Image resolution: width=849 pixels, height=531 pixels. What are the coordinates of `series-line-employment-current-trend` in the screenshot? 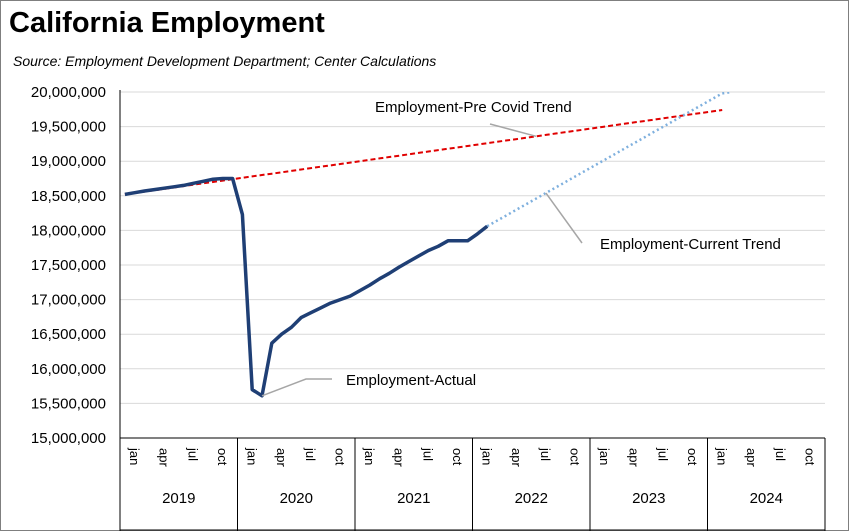 It's located at (609, 160).